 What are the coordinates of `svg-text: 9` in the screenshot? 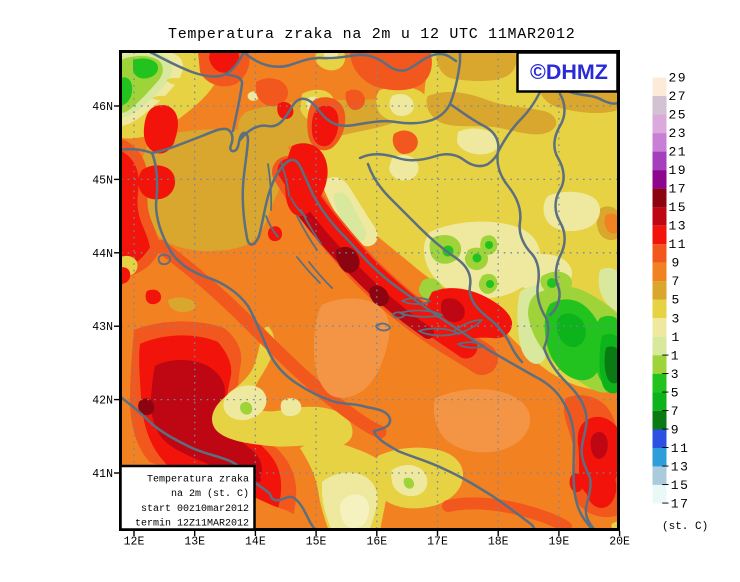 It's located at (676, 263).